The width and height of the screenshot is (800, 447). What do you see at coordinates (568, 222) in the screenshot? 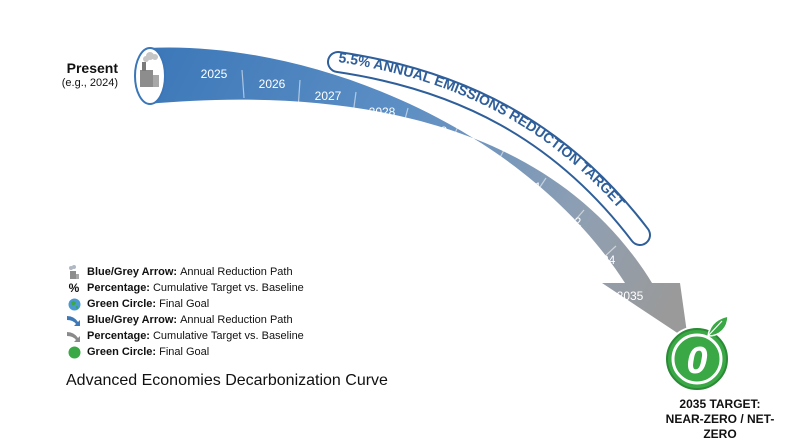
I see `year-label: 2032` at bounding box center [568, 222].